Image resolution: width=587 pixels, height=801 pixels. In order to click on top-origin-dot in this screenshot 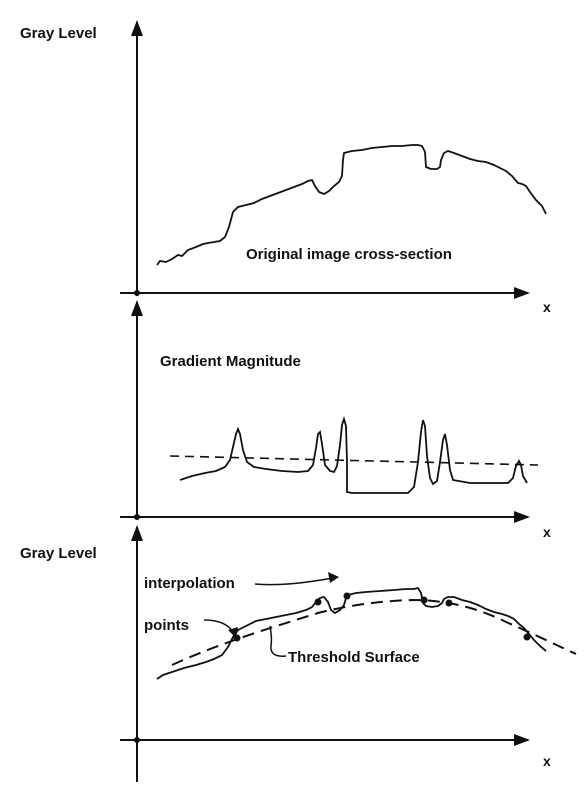, I will do `click(137, 293)`.